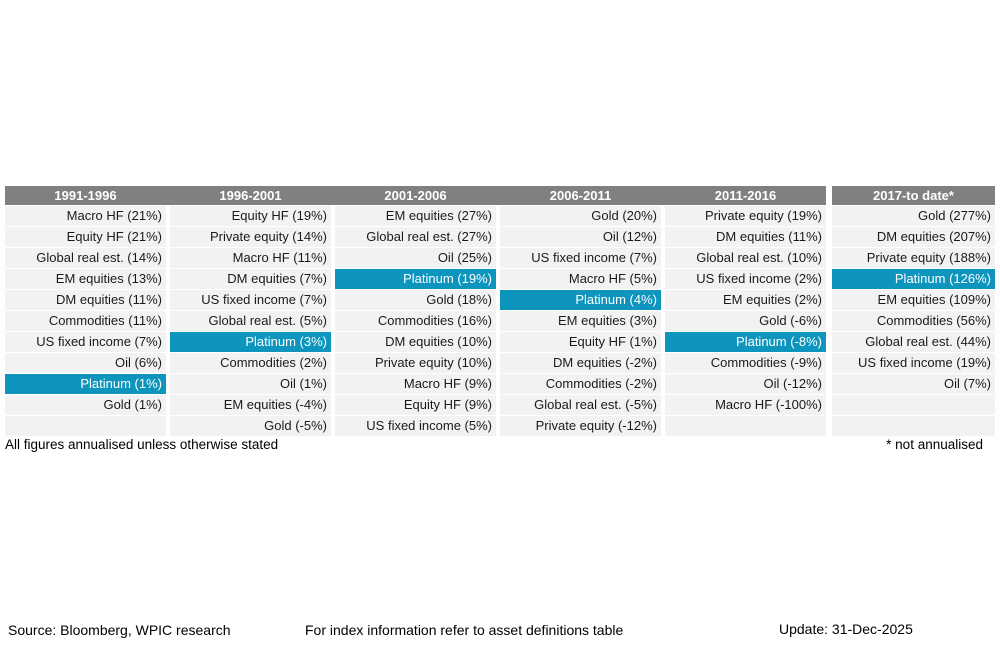  I want to click on asset-cell: Private equity (14%), so click(250, 237).